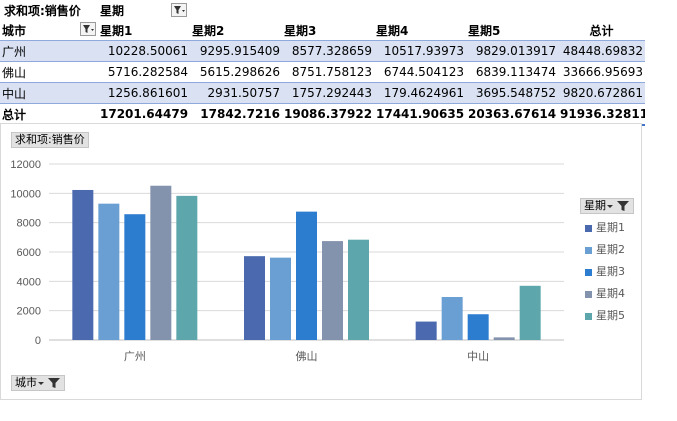 Image resolution: width=677 pixels, height=421 pixels. I want to click on row-field-header: 城市, so click(49, 30).